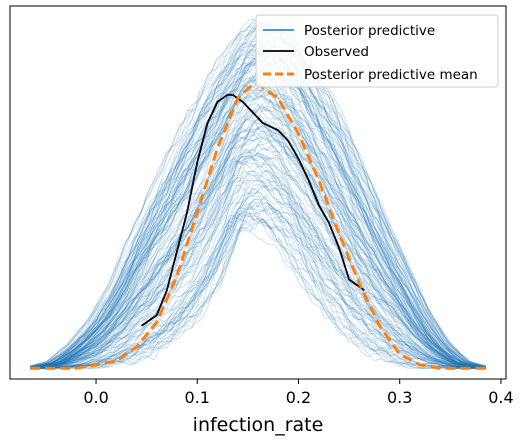  What do you see at coordinates (258, 425) in the screenshot?
I see `x-axis-label: infection_rate` at bounding box center [258, 425].